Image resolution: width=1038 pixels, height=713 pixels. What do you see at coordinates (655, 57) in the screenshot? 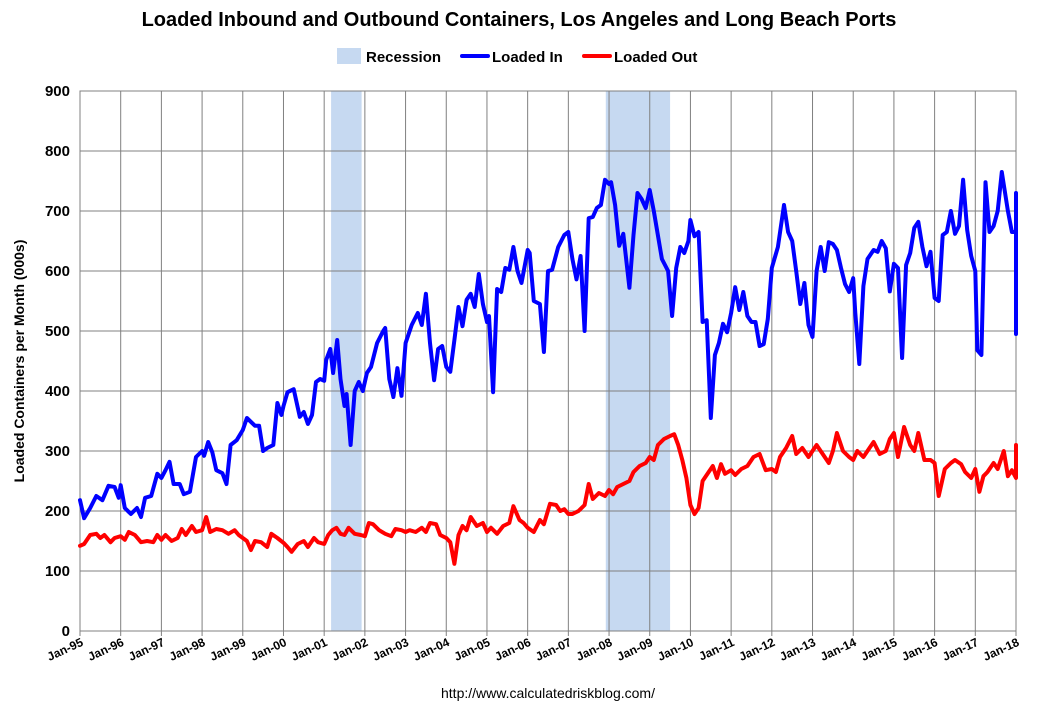
I see `legend-label-loaded-out: Loaded Out` at bounding box center [655, 57].